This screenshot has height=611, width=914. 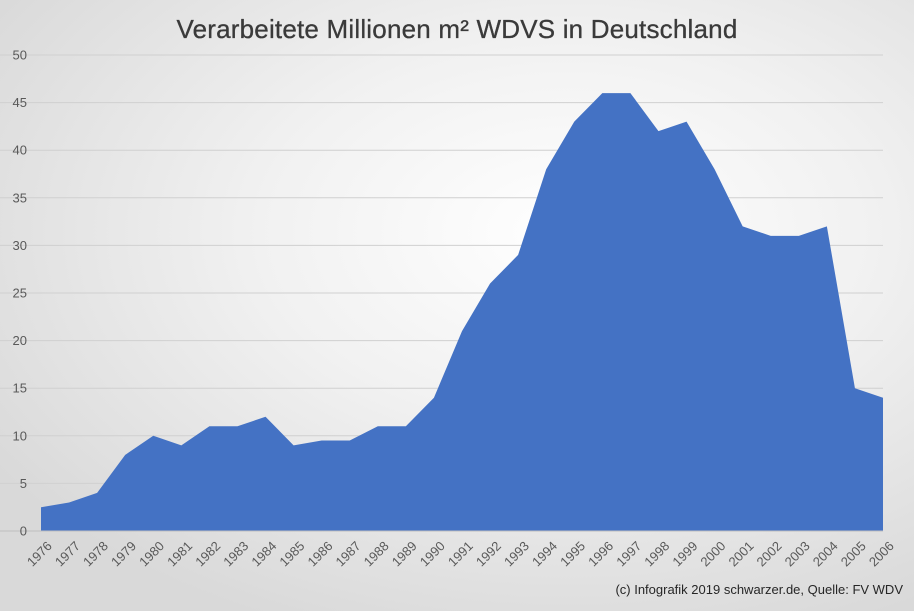 I want to click on y-tick-label-0: 0, so click(x=23, y=531).